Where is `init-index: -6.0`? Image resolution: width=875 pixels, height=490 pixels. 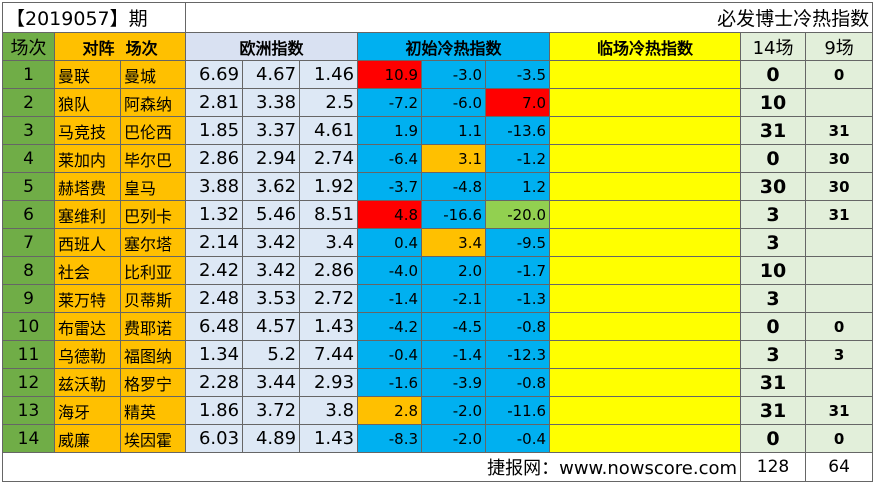 init-index: -6.0 is located at coordinates (454, 102).